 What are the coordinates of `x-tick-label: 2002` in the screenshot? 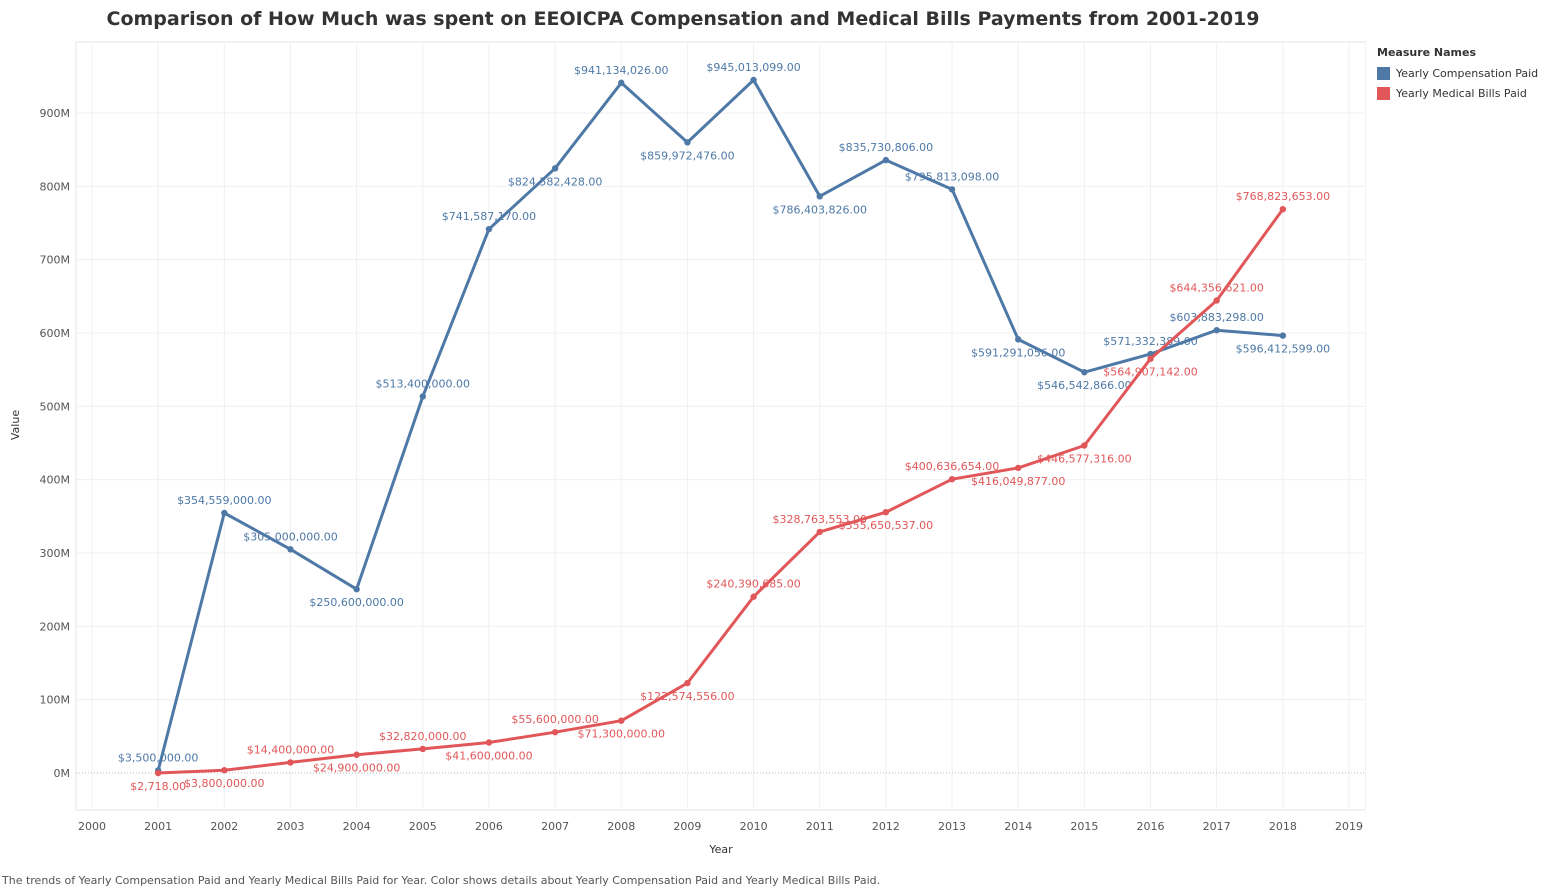 It's located at (224, 826).